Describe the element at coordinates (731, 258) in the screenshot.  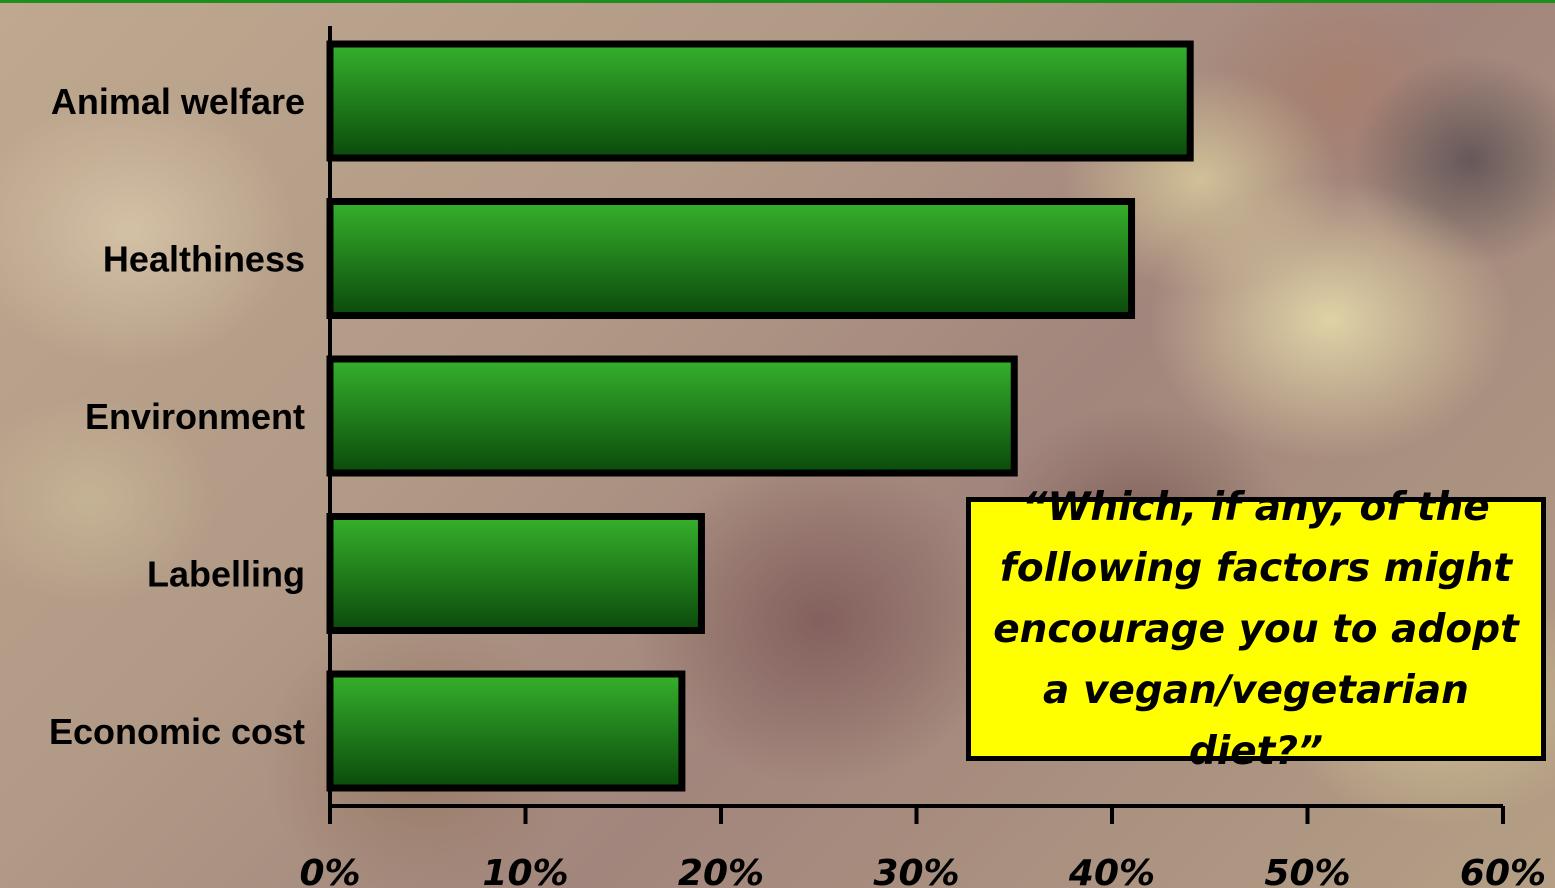
I see `bar-healthiness` at that location.